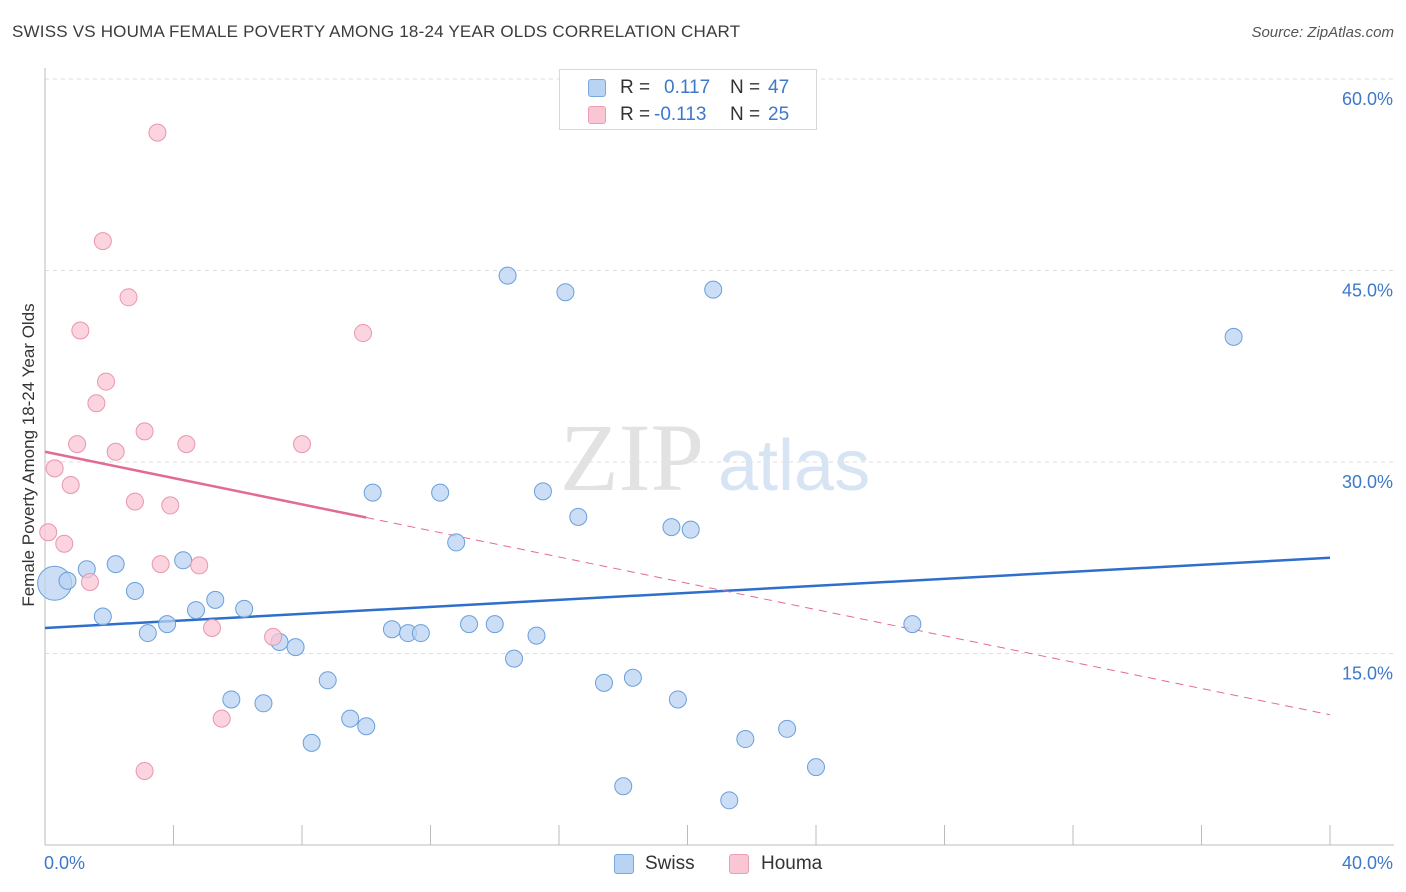  Describe the element at coordinates (1367, 99) in the screenshot. I see `y-tick-label: 60.0%` at that location.